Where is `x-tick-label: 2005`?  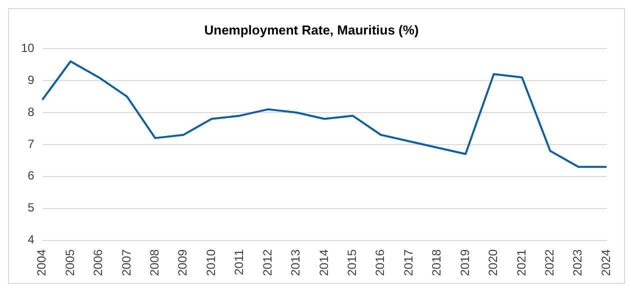
x-tick-label: 2005 is located at coordinates (69, 262).